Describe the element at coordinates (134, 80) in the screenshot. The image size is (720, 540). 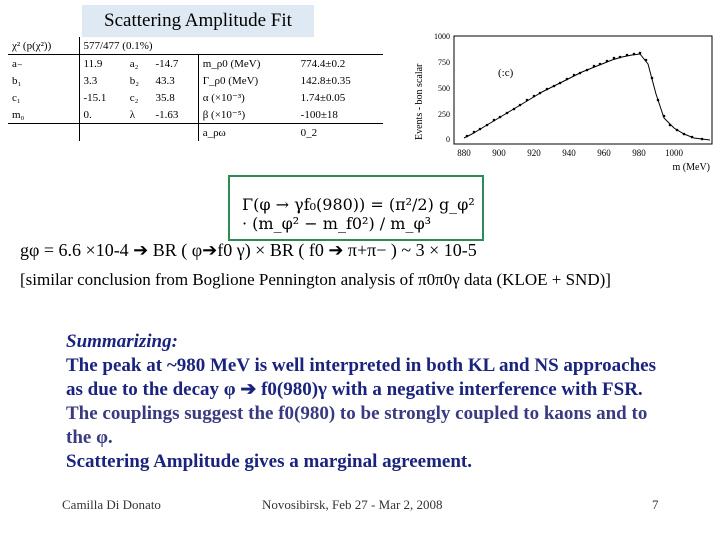
I see `table-cell: b₂` at that location.